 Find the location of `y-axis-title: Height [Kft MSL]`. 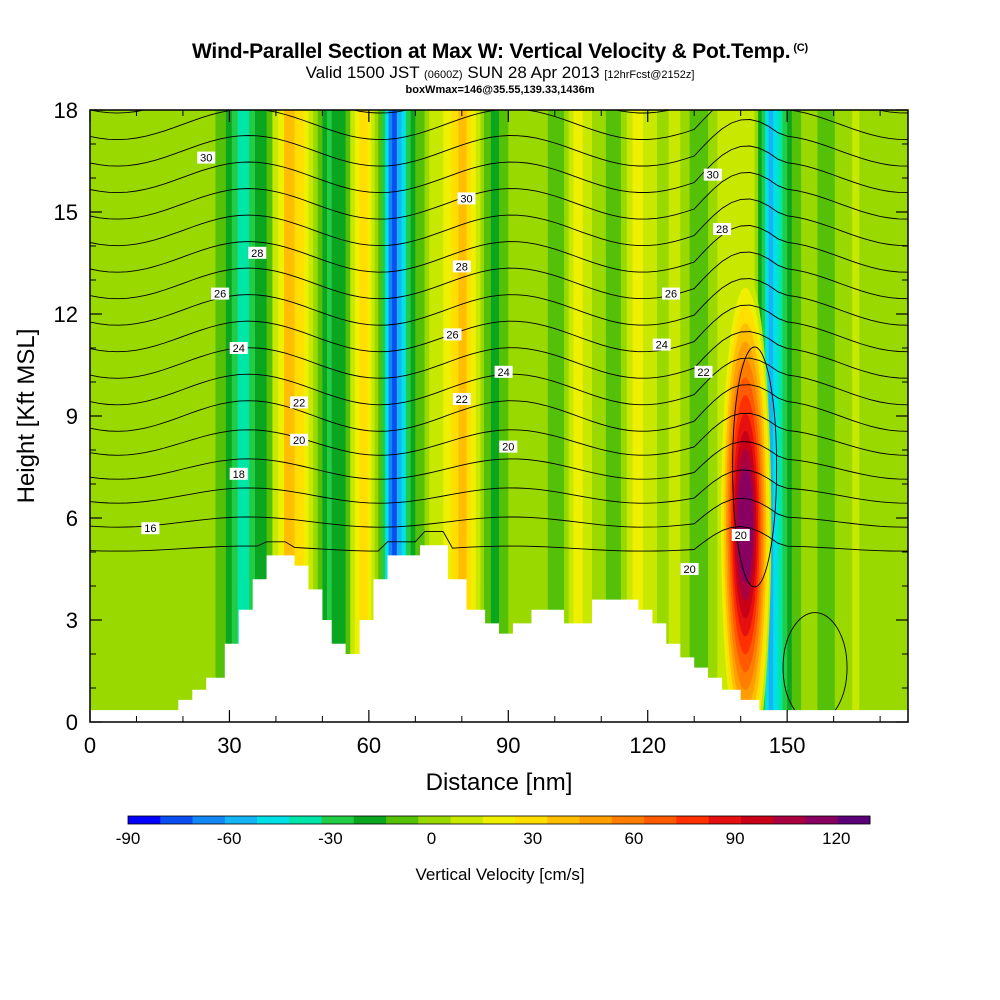

y-axis-title: Height [Kft MSL] is located at coordinates (26, 416).